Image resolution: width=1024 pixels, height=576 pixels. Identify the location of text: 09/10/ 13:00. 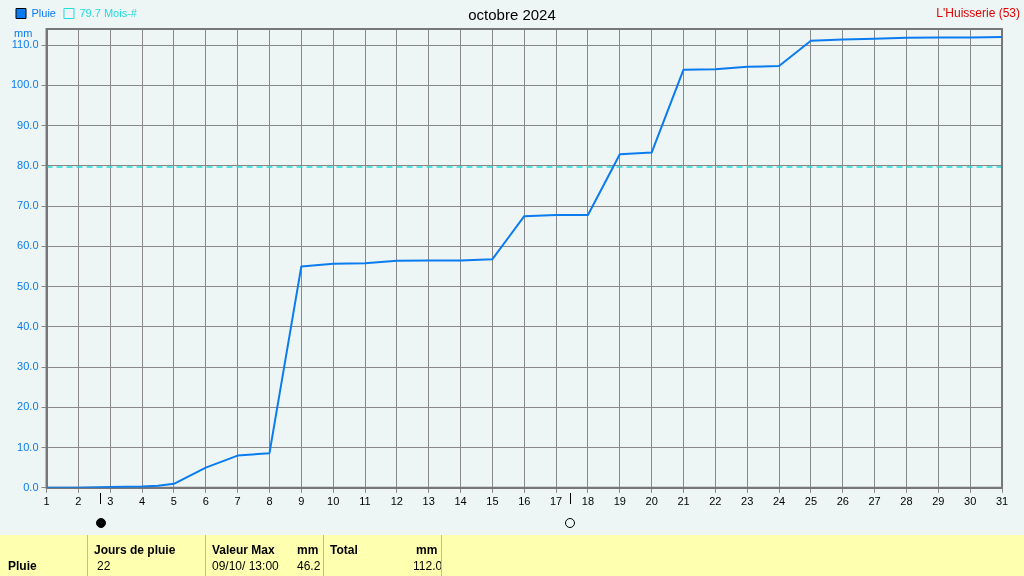
(245, 566).